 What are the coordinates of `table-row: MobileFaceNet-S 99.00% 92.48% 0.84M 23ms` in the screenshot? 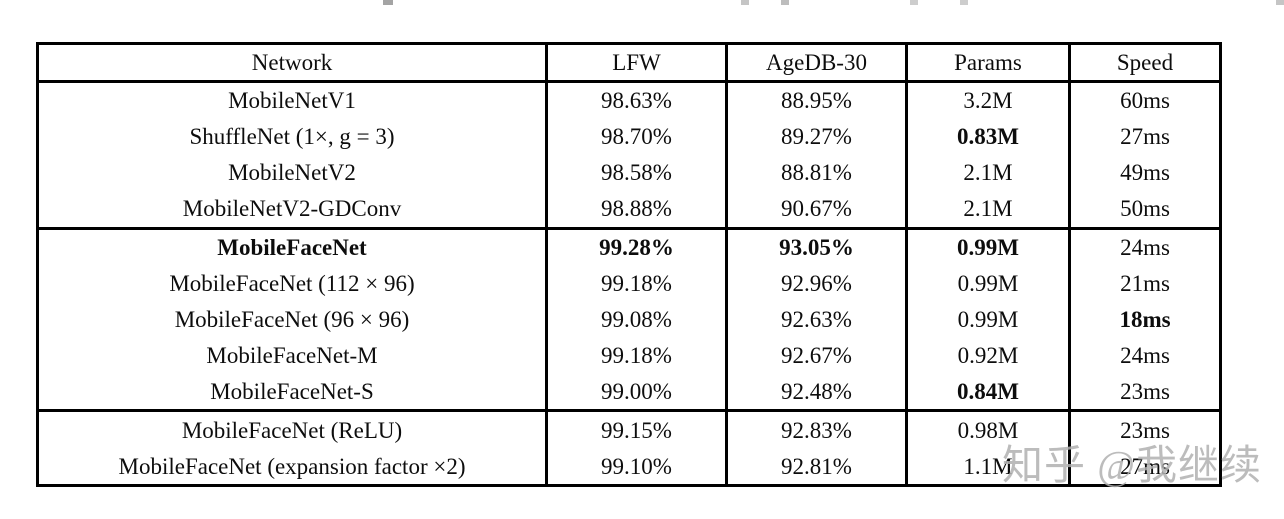 It's located at (629, 391).